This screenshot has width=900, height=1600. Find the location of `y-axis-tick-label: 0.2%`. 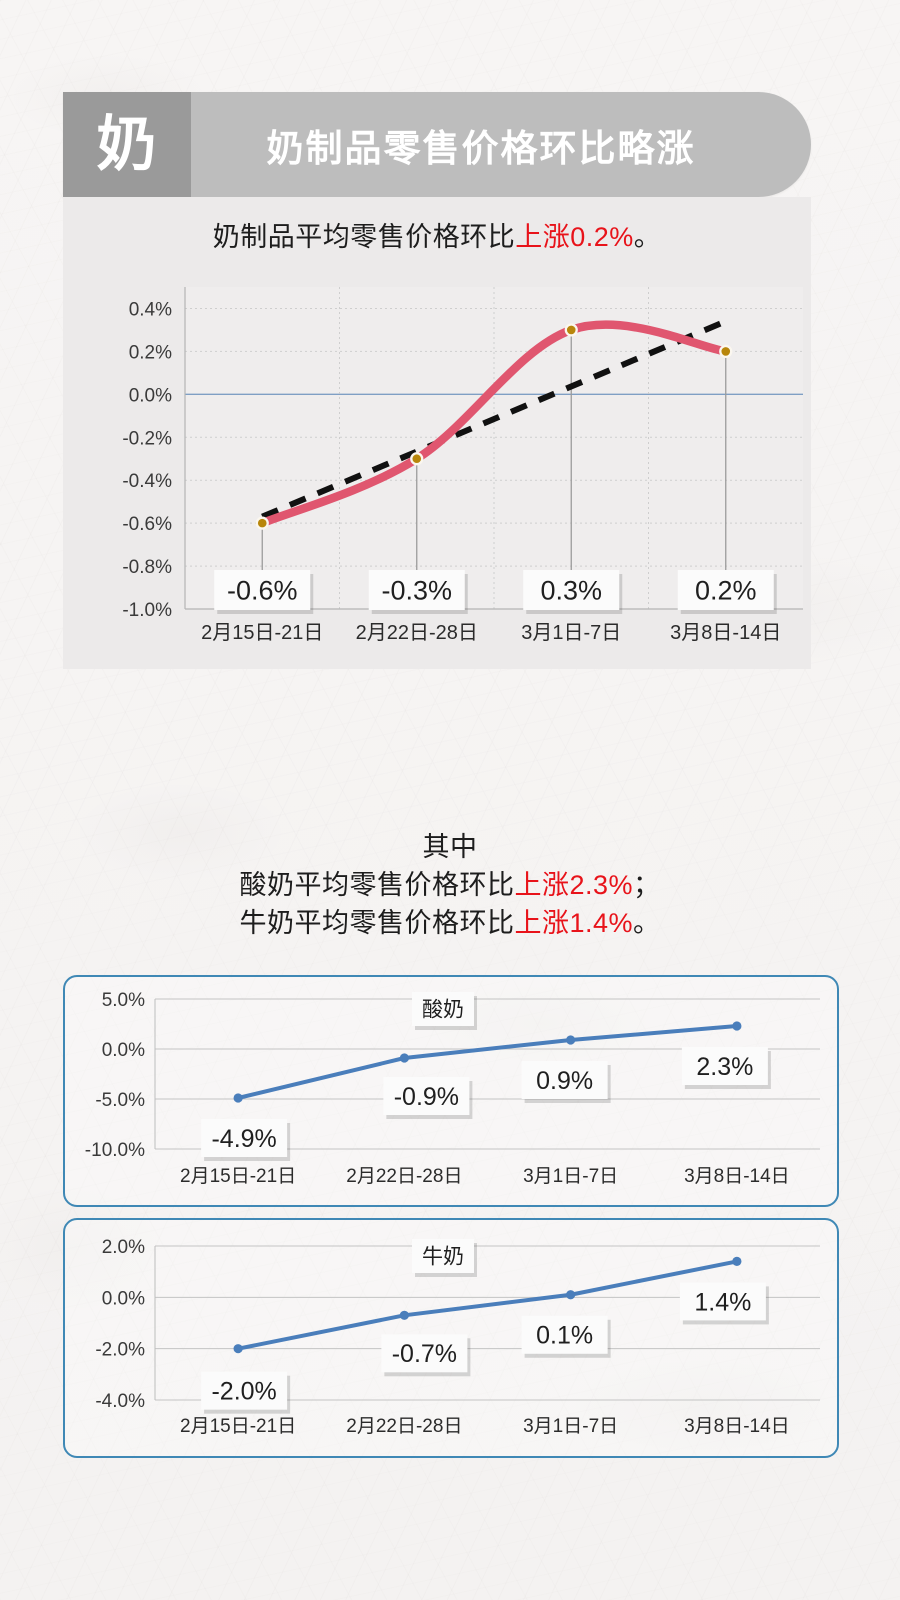

y-axis-tick-label: 0.2% is located at coordinates (150, 352).